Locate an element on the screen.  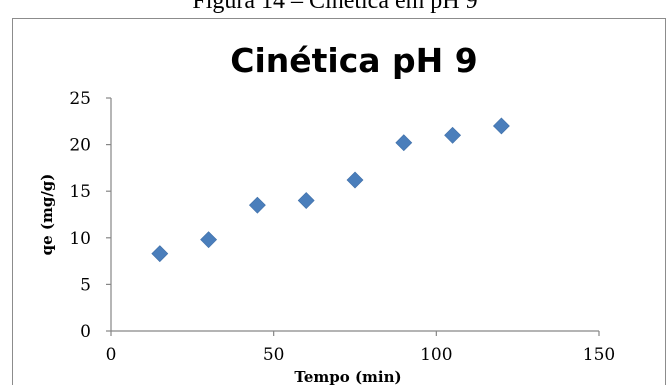
x-tick-label: 50 is located at coordinates (274, 355).